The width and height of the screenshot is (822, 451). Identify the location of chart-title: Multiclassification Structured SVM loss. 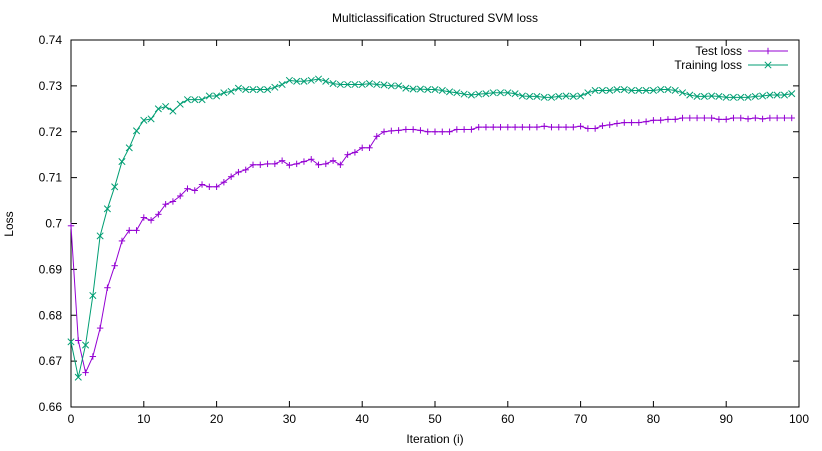
(435, 18).